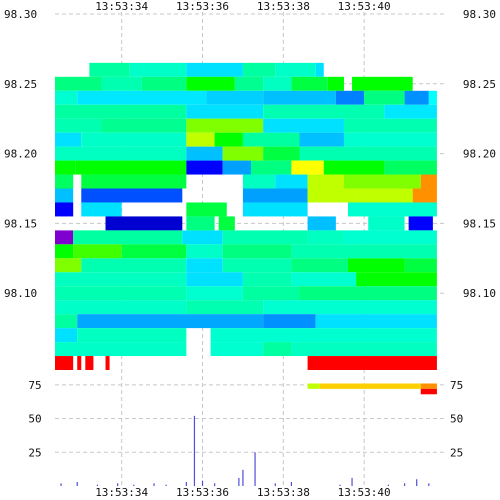  Describe the element at coordinates (456, 452) in the screenshot. I see `bar-y-tick-label-right: 25` at that location.